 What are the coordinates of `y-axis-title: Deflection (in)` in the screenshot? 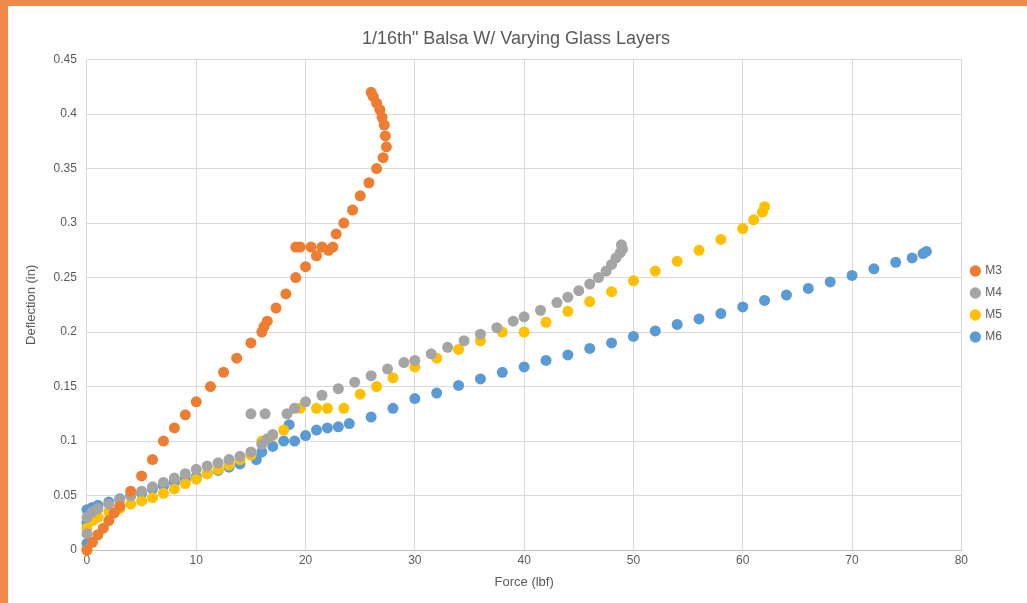 It's located at (31, 304).